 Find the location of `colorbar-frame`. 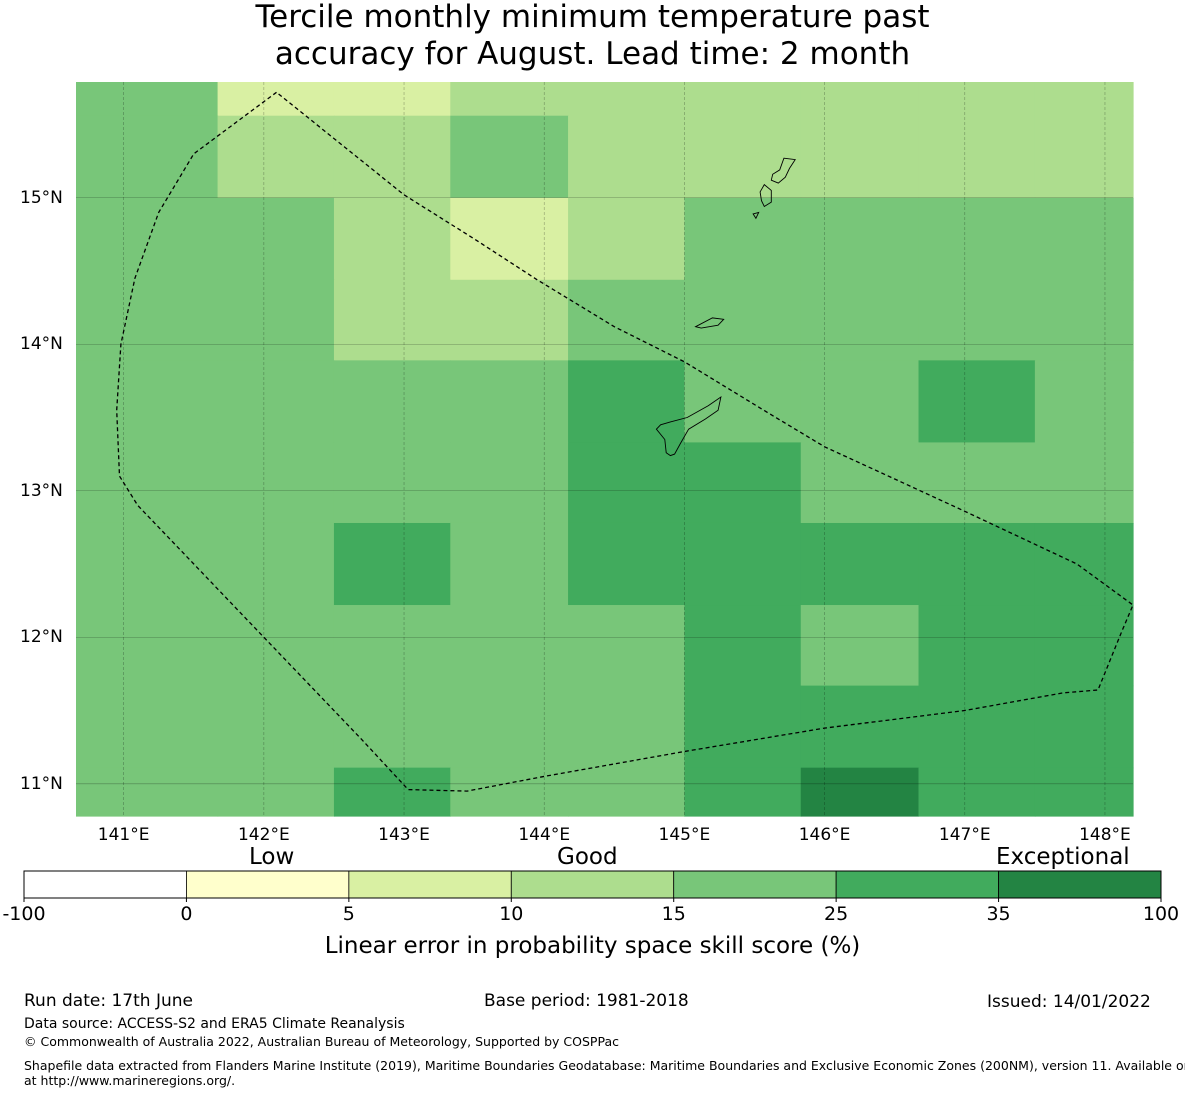

colorbar-frame is located at coordinates (592, 884).